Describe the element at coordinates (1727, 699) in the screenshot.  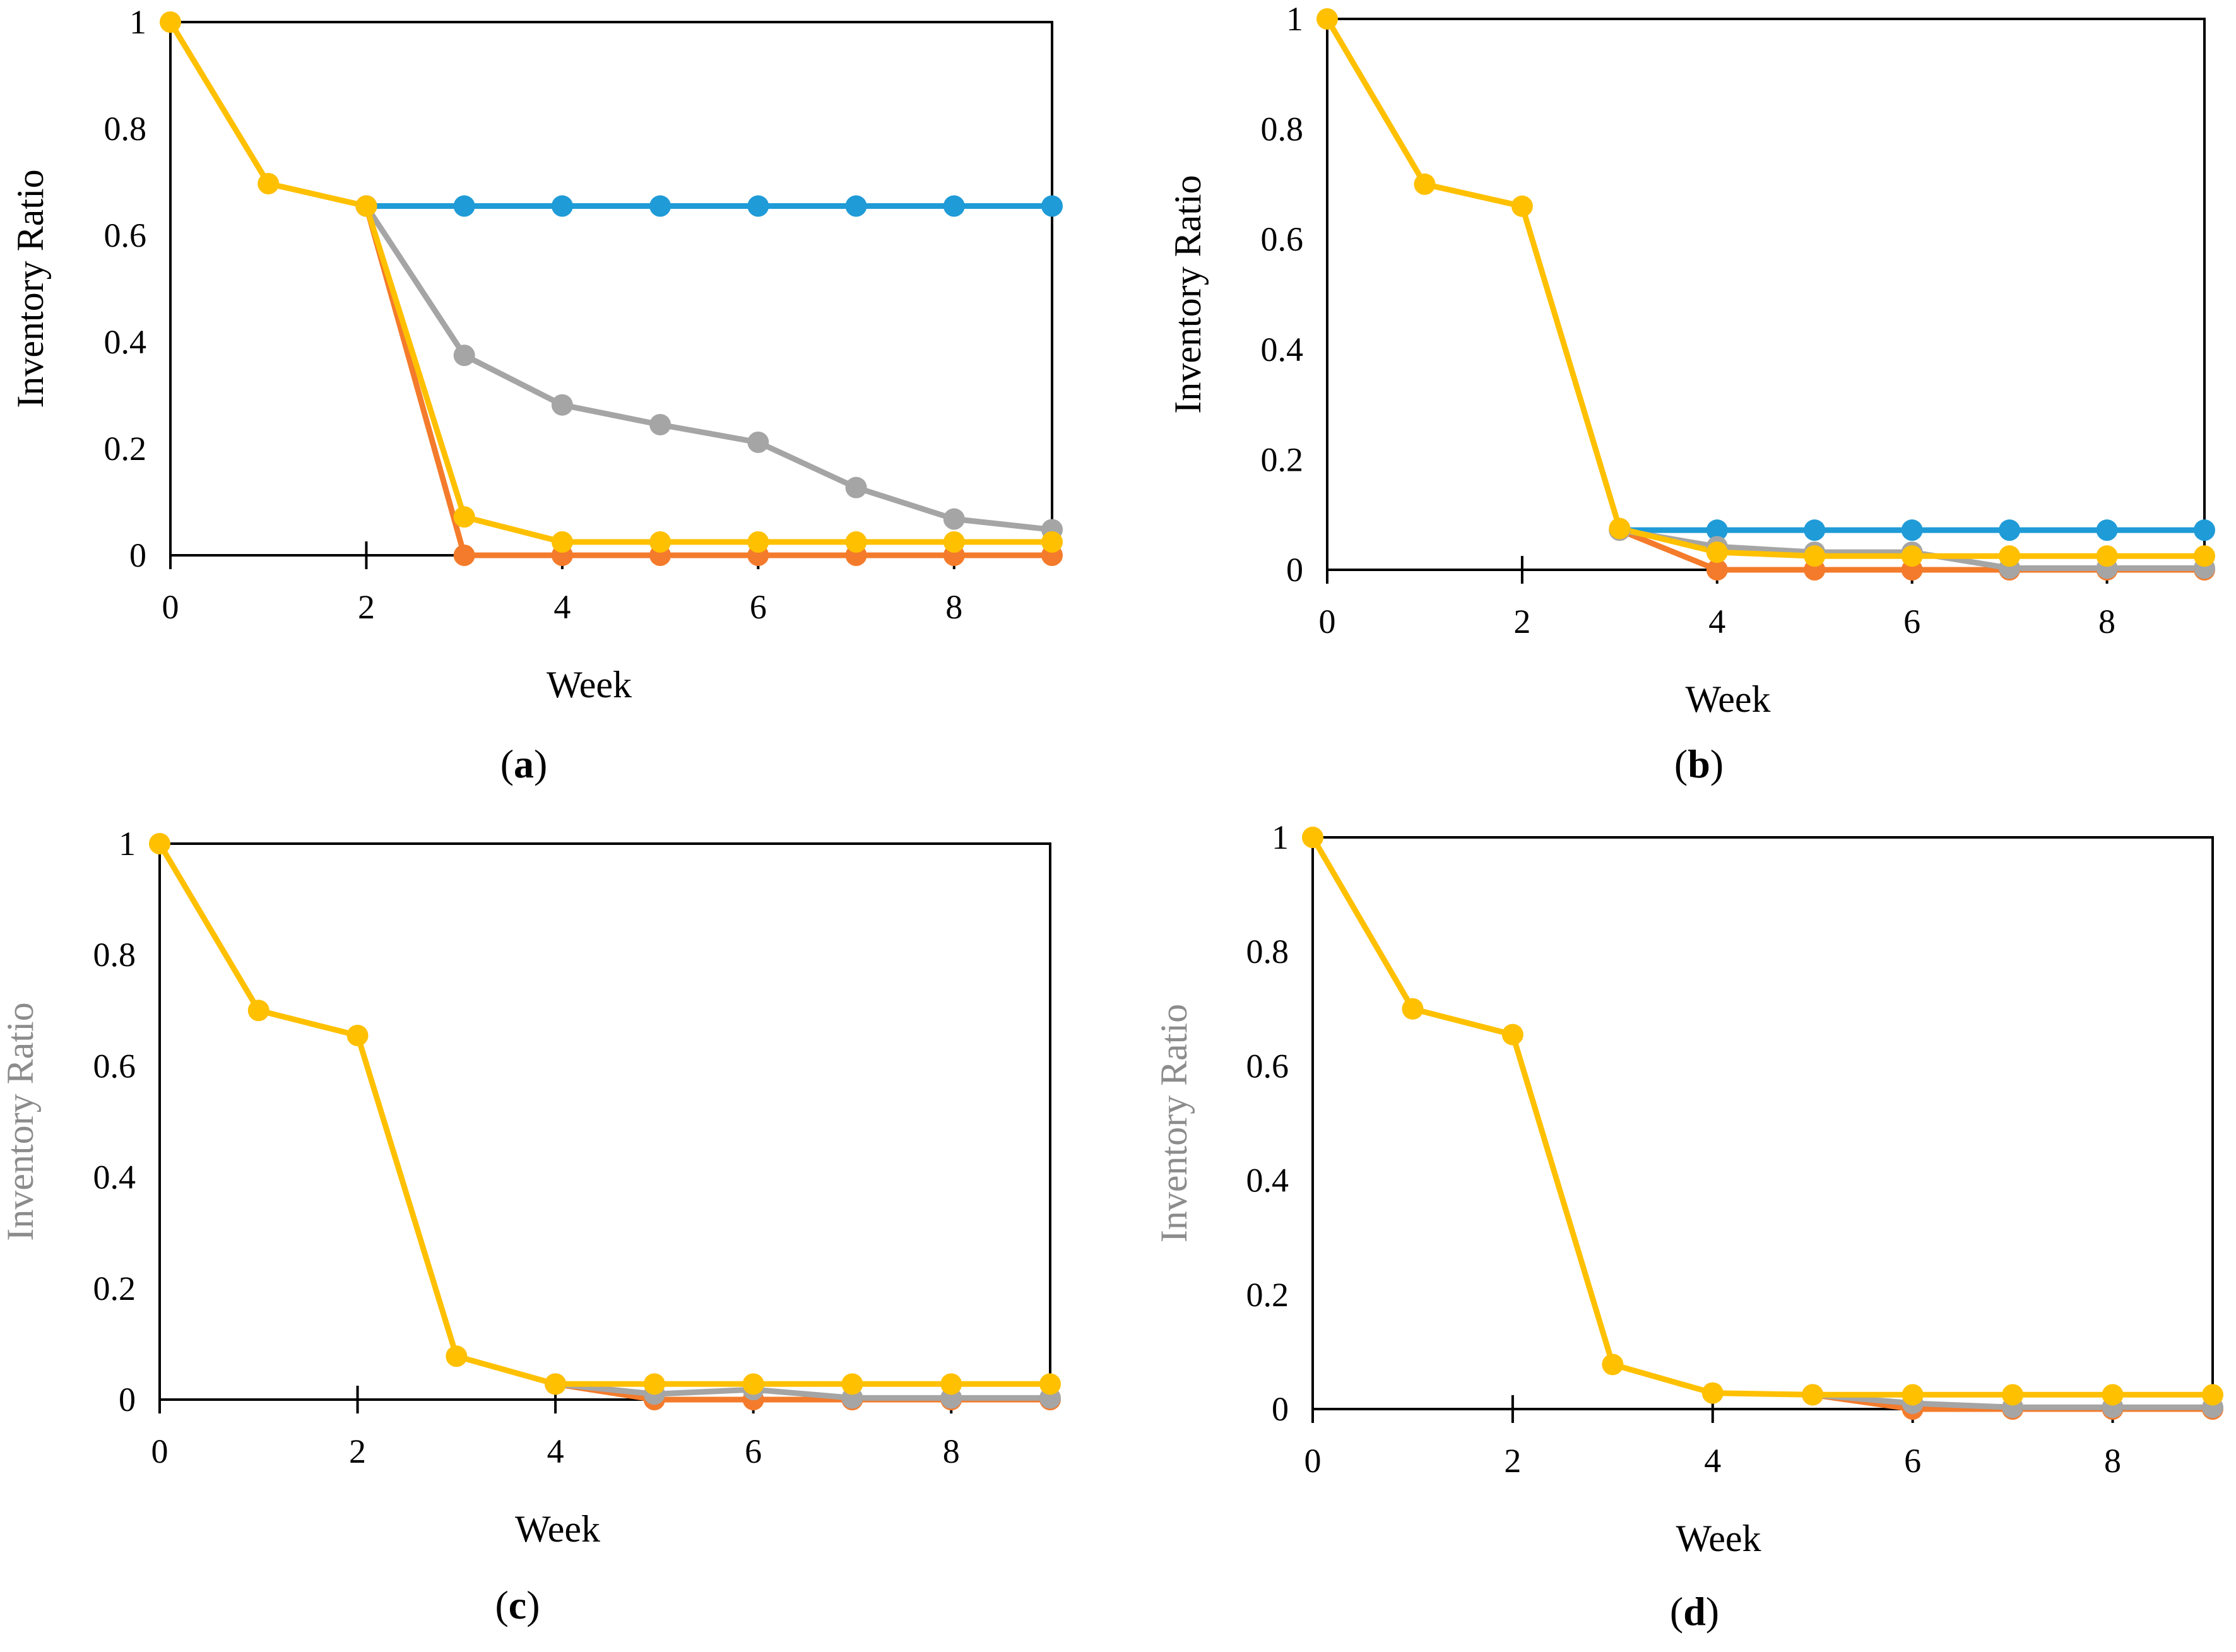
I see `x-axis-title-b: Week` at that location.